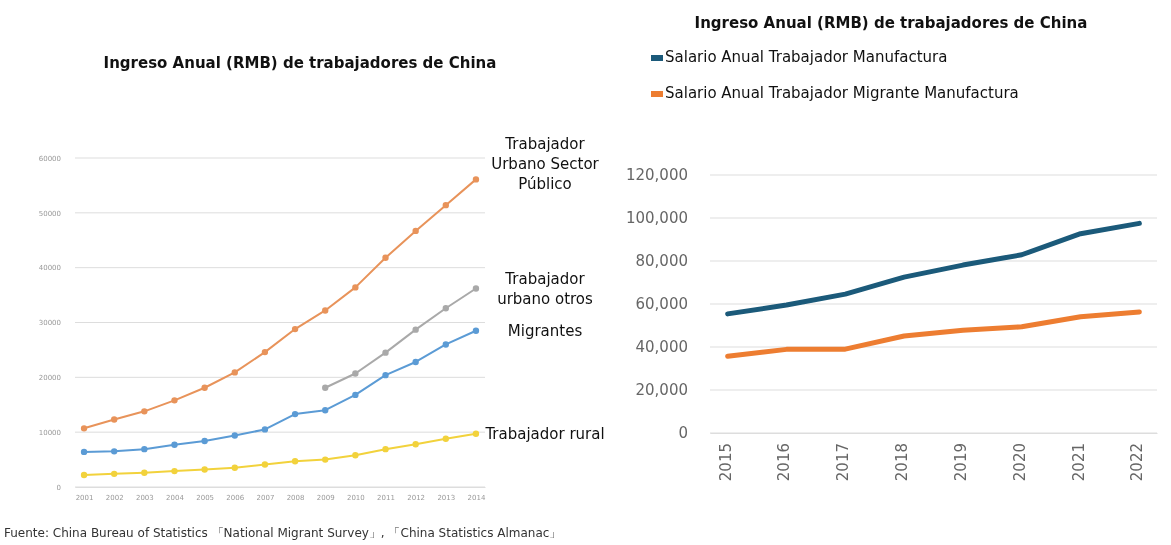 The width and height of the screenshot is (1171, 545). Describe the element at coordinates (656, 218) in the screenshot. I see `y-tick-label: 100,000` at that location.